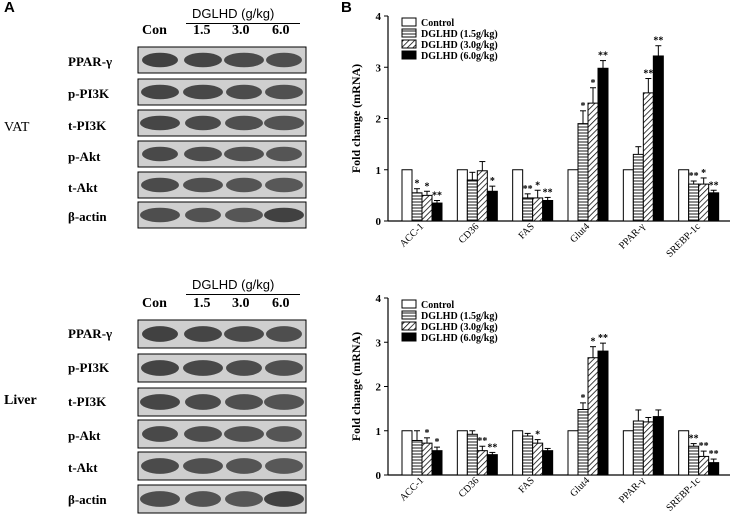 The width and height of the screenshot is (738, 529). Describe the element at coordinates (202, 30) in the screenshot. I see `vat-lane-label-1-5: 1.5` at that location.